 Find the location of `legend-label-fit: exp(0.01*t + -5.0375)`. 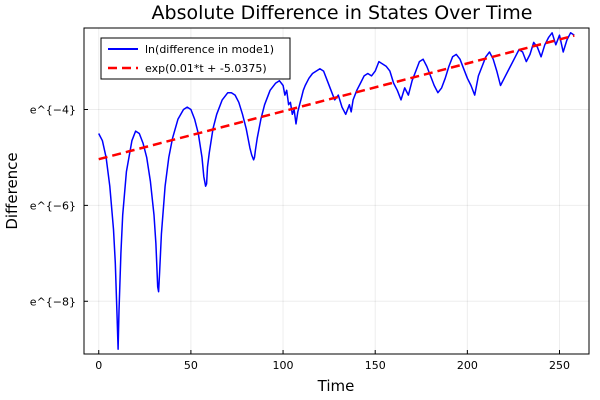

legend-label-fit: exp(0.01*t + -5.0375) is located at coordinates (206, 68).